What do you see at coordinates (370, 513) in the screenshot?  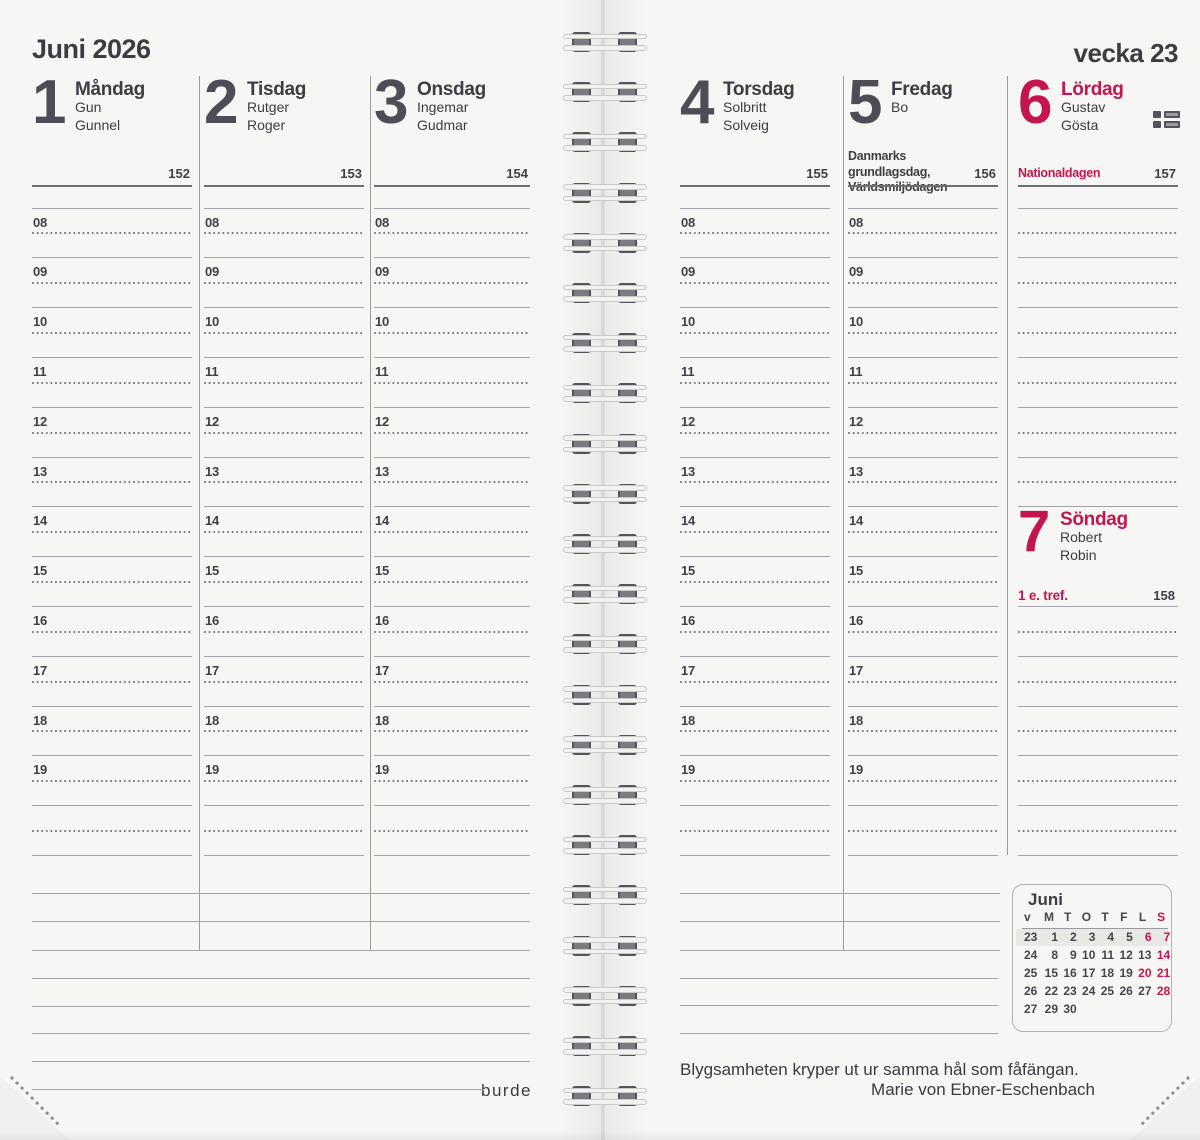 I see `column-separator` at bounding box center [370, 513].